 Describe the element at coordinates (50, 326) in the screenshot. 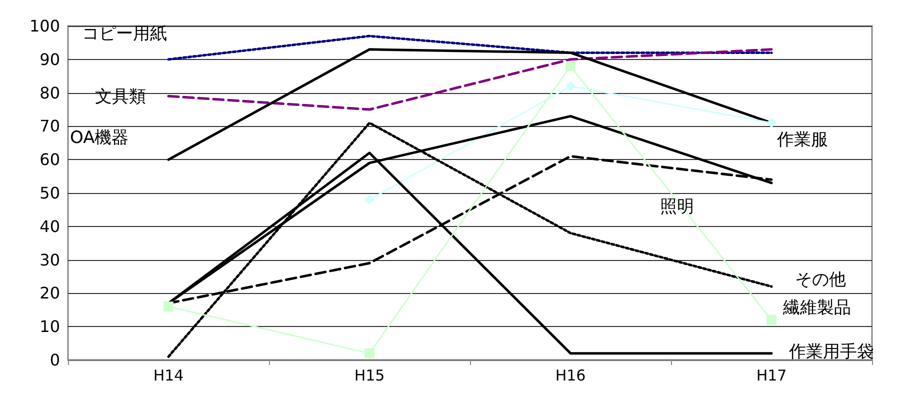

I see `y-tick-label: 10` at that location.